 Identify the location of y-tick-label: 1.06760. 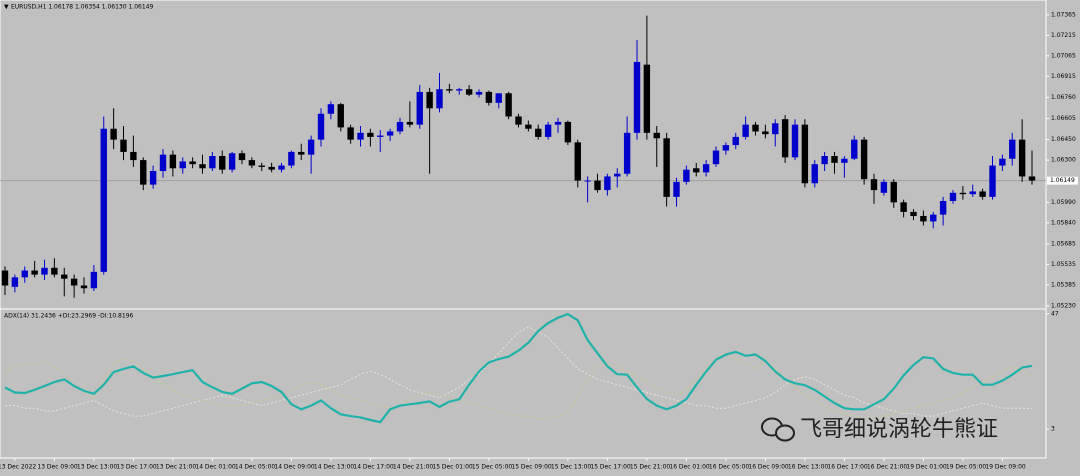
(1063, 97).